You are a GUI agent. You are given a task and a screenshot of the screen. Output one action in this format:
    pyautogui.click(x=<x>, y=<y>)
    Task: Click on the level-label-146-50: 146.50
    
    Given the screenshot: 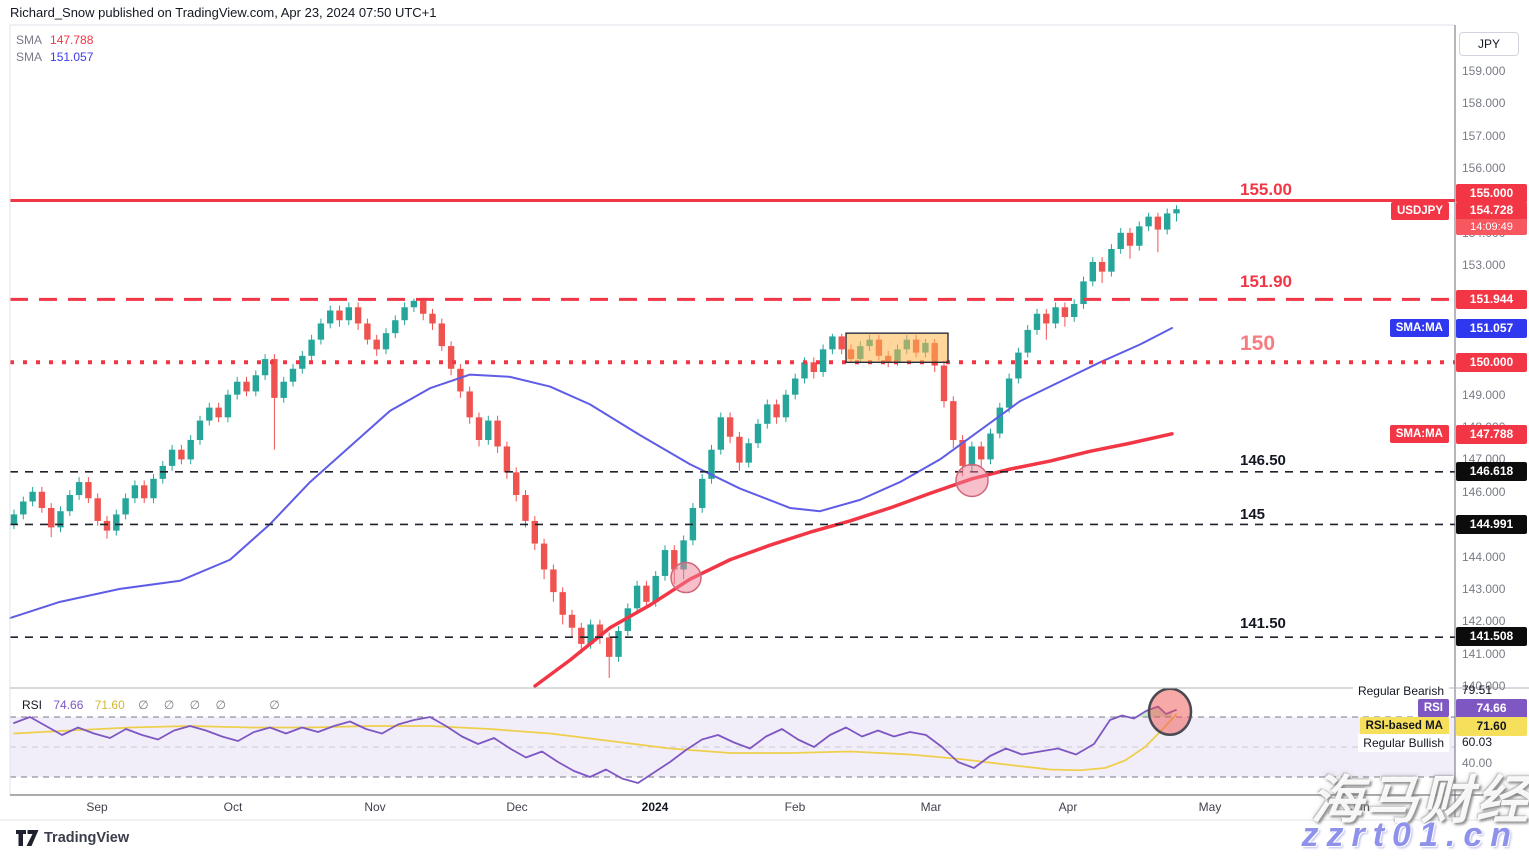 What is the action you would take?
    pyautogui.click(x=1263, y=460)
    